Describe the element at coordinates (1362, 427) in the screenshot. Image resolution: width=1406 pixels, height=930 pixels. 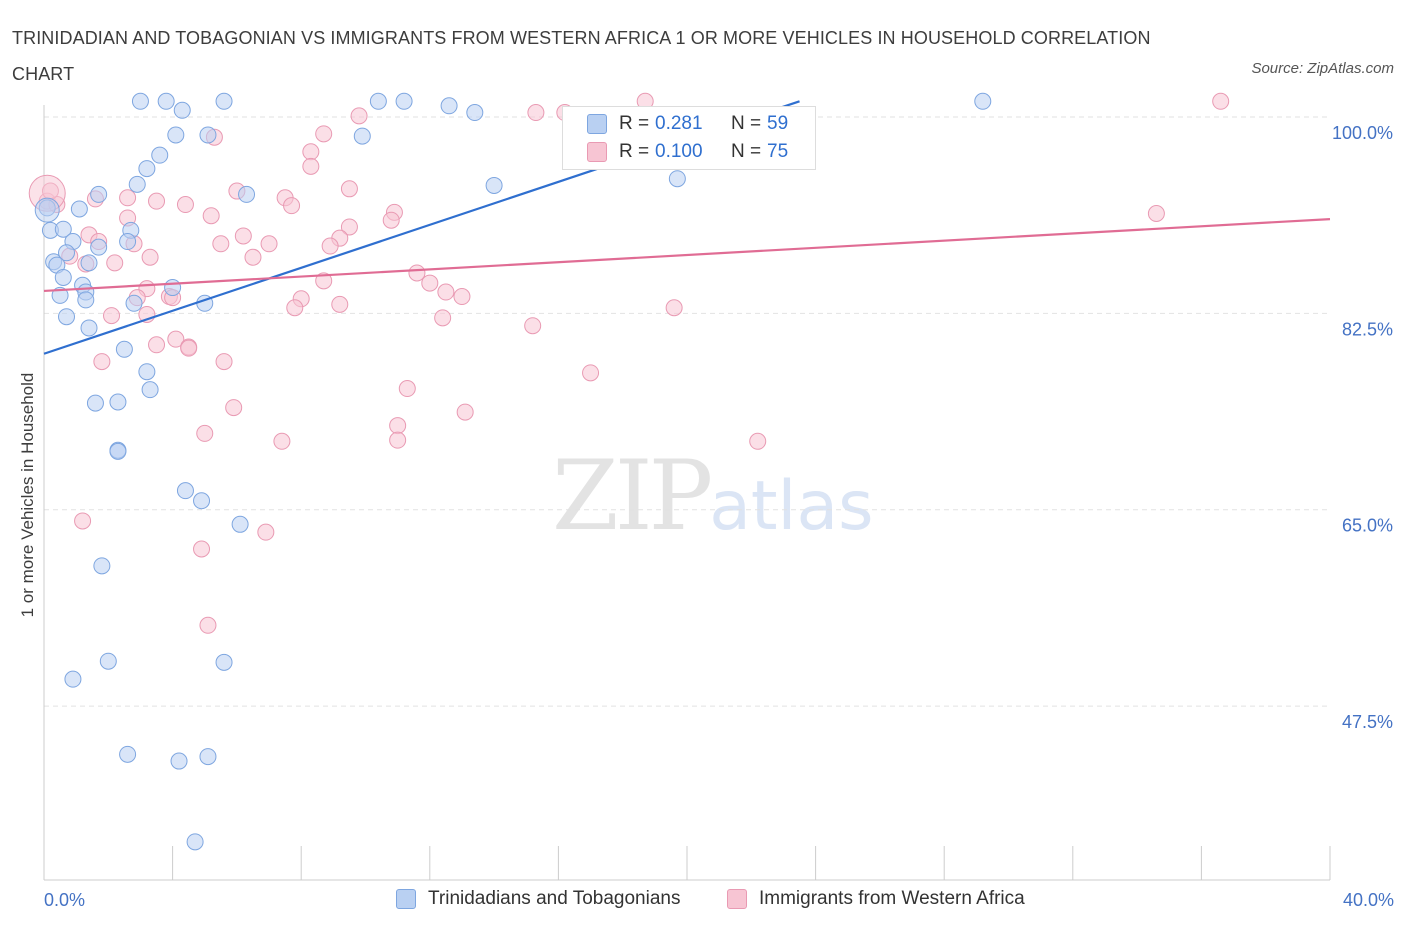
I see `y-tick-labels: 47.5% 65.0% 82.5% 100.0%` at that location.